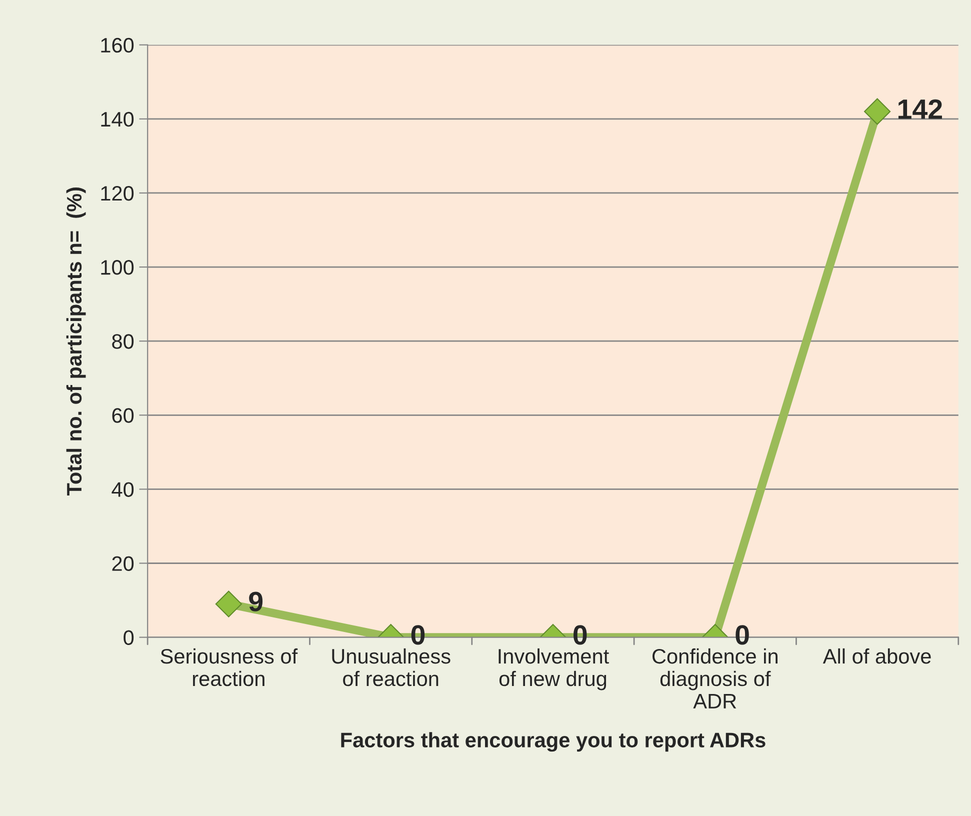 The image size is (971, 816). What do you see at coordinates (920, 109) in the screenshot?
I see `data-label: 142` at bounding box center [920, 109].